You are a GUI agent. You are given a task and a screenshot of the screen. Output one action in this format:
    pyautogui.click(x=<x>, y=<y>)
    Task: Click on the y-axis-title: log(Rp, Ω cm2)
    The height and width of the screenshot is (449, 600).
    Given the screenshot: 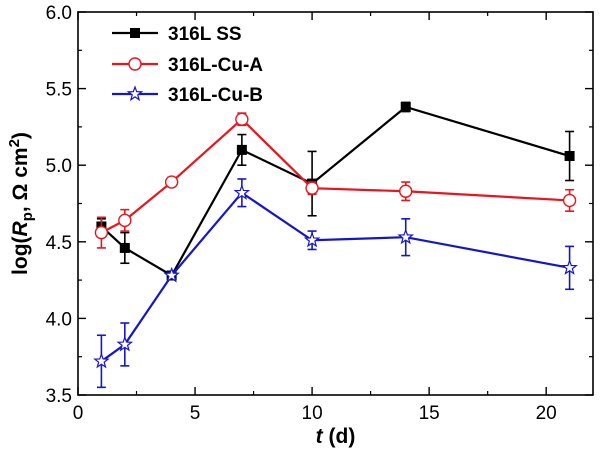 What is the action you would take?
    pyautogui.click(x=21, y=203)
    